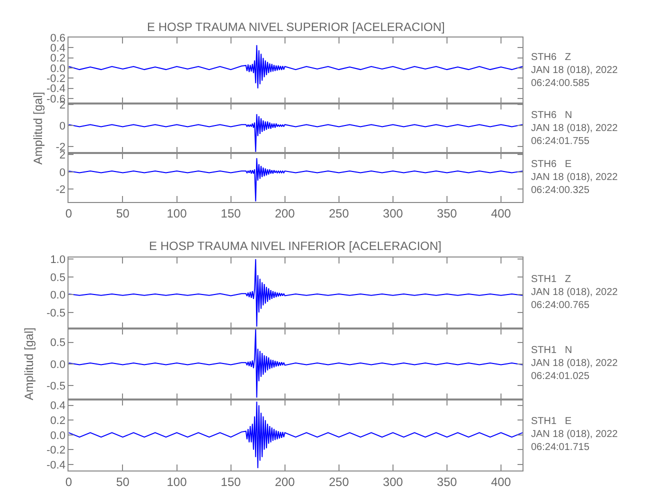 The height and width of the screenshot is (500, 650). Describe the element at coordinates (295, 246) in the screenshot. I see `chart-title: E HOSP TRAUMA NIVEL INFERIOR [ACELERACION]` at that location.